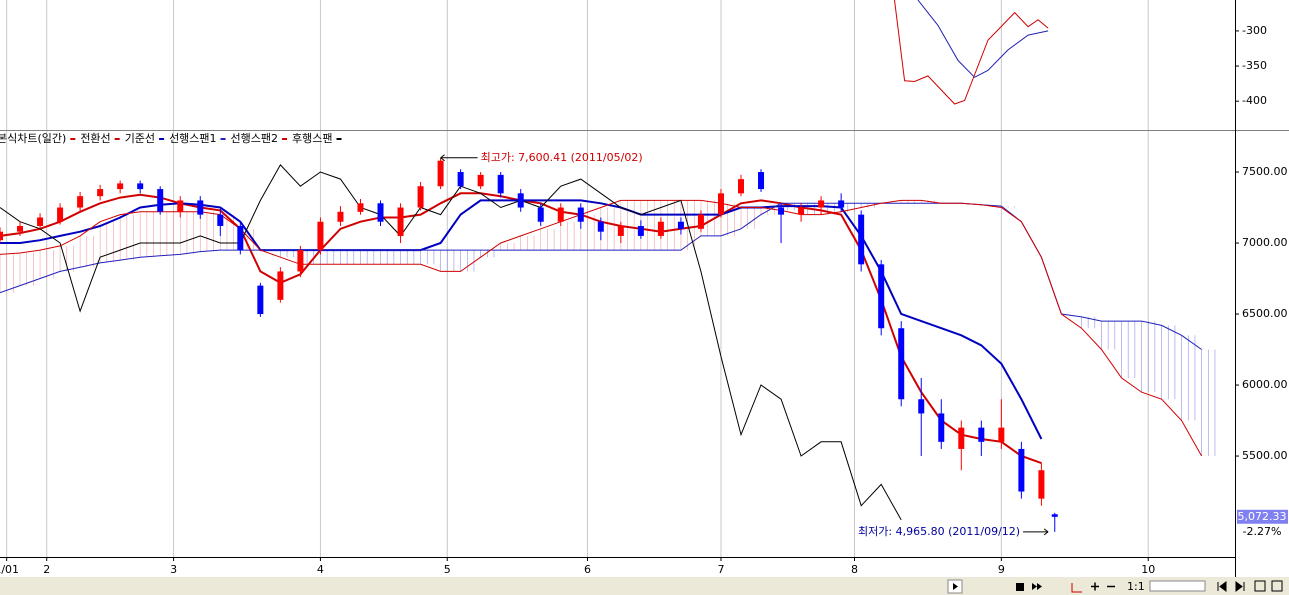 This screenshot has width=1289, height=595. Describe the element at coordinates (854, 569) in the screenshot. I see `x-tick-label: 8` at that location.